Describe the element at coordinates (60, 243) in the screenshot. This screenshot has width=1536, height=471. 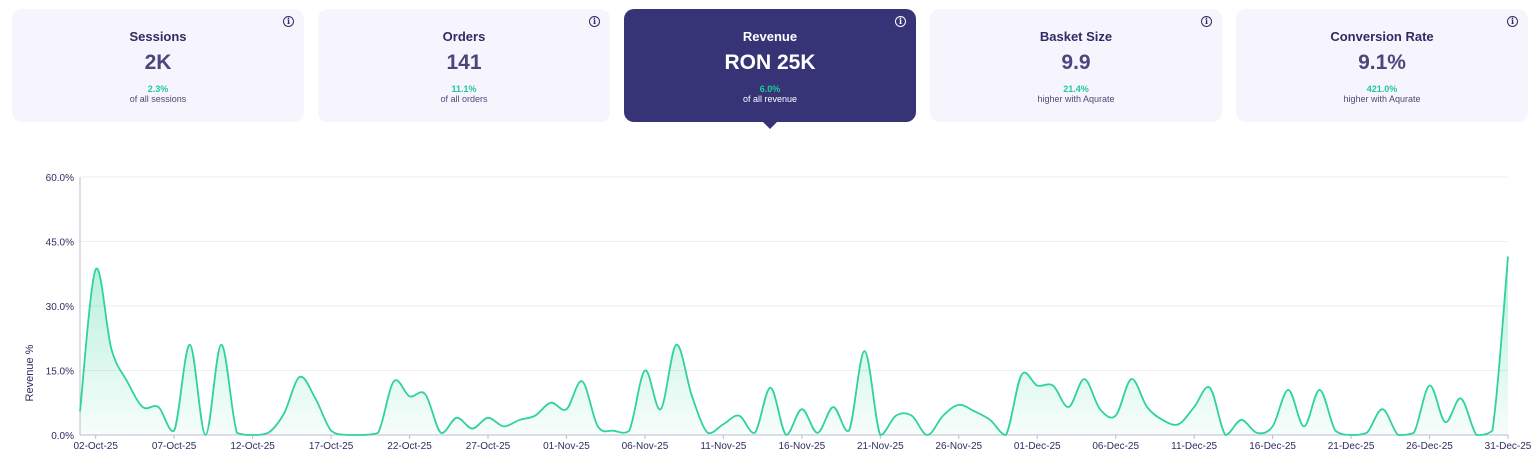
I see `y-tick-label: 45.0%` at that location.